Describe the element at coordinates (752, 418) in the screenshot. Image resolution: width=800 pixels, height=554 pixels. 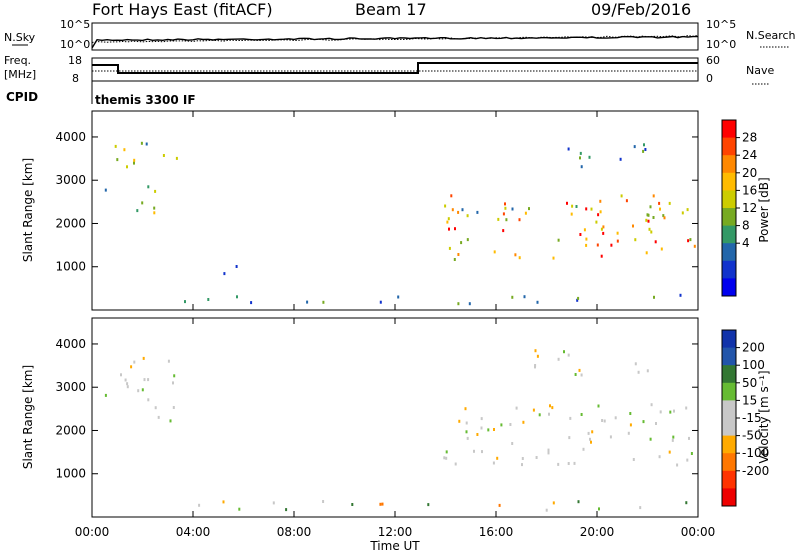
I see `colorbar-tick-label: -15` at that location.